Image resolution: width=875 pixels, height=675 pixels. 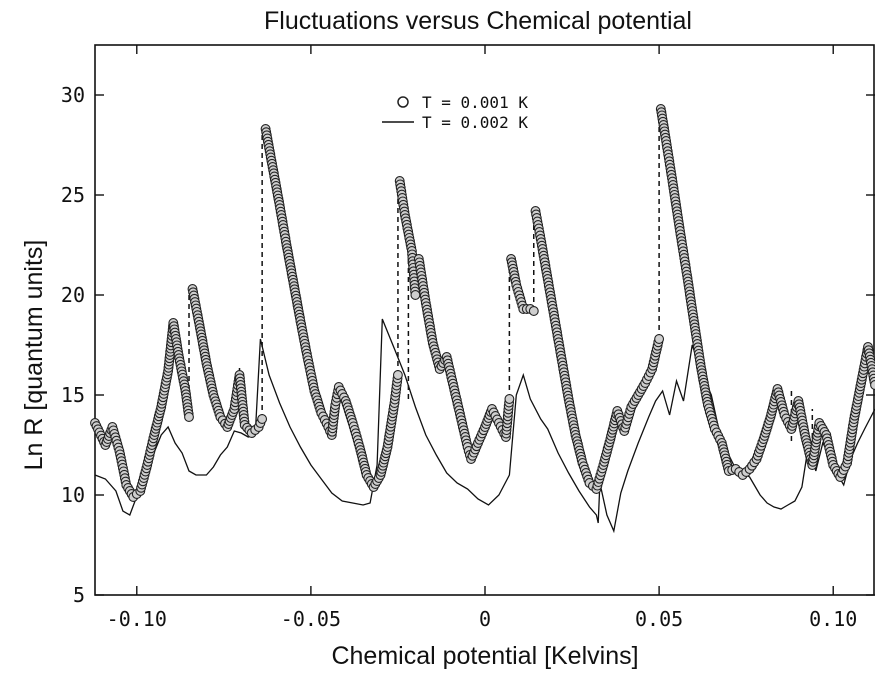 I want to click on chart-title: Fluctuations versus Chemical potential, so click(x=478, y=21).